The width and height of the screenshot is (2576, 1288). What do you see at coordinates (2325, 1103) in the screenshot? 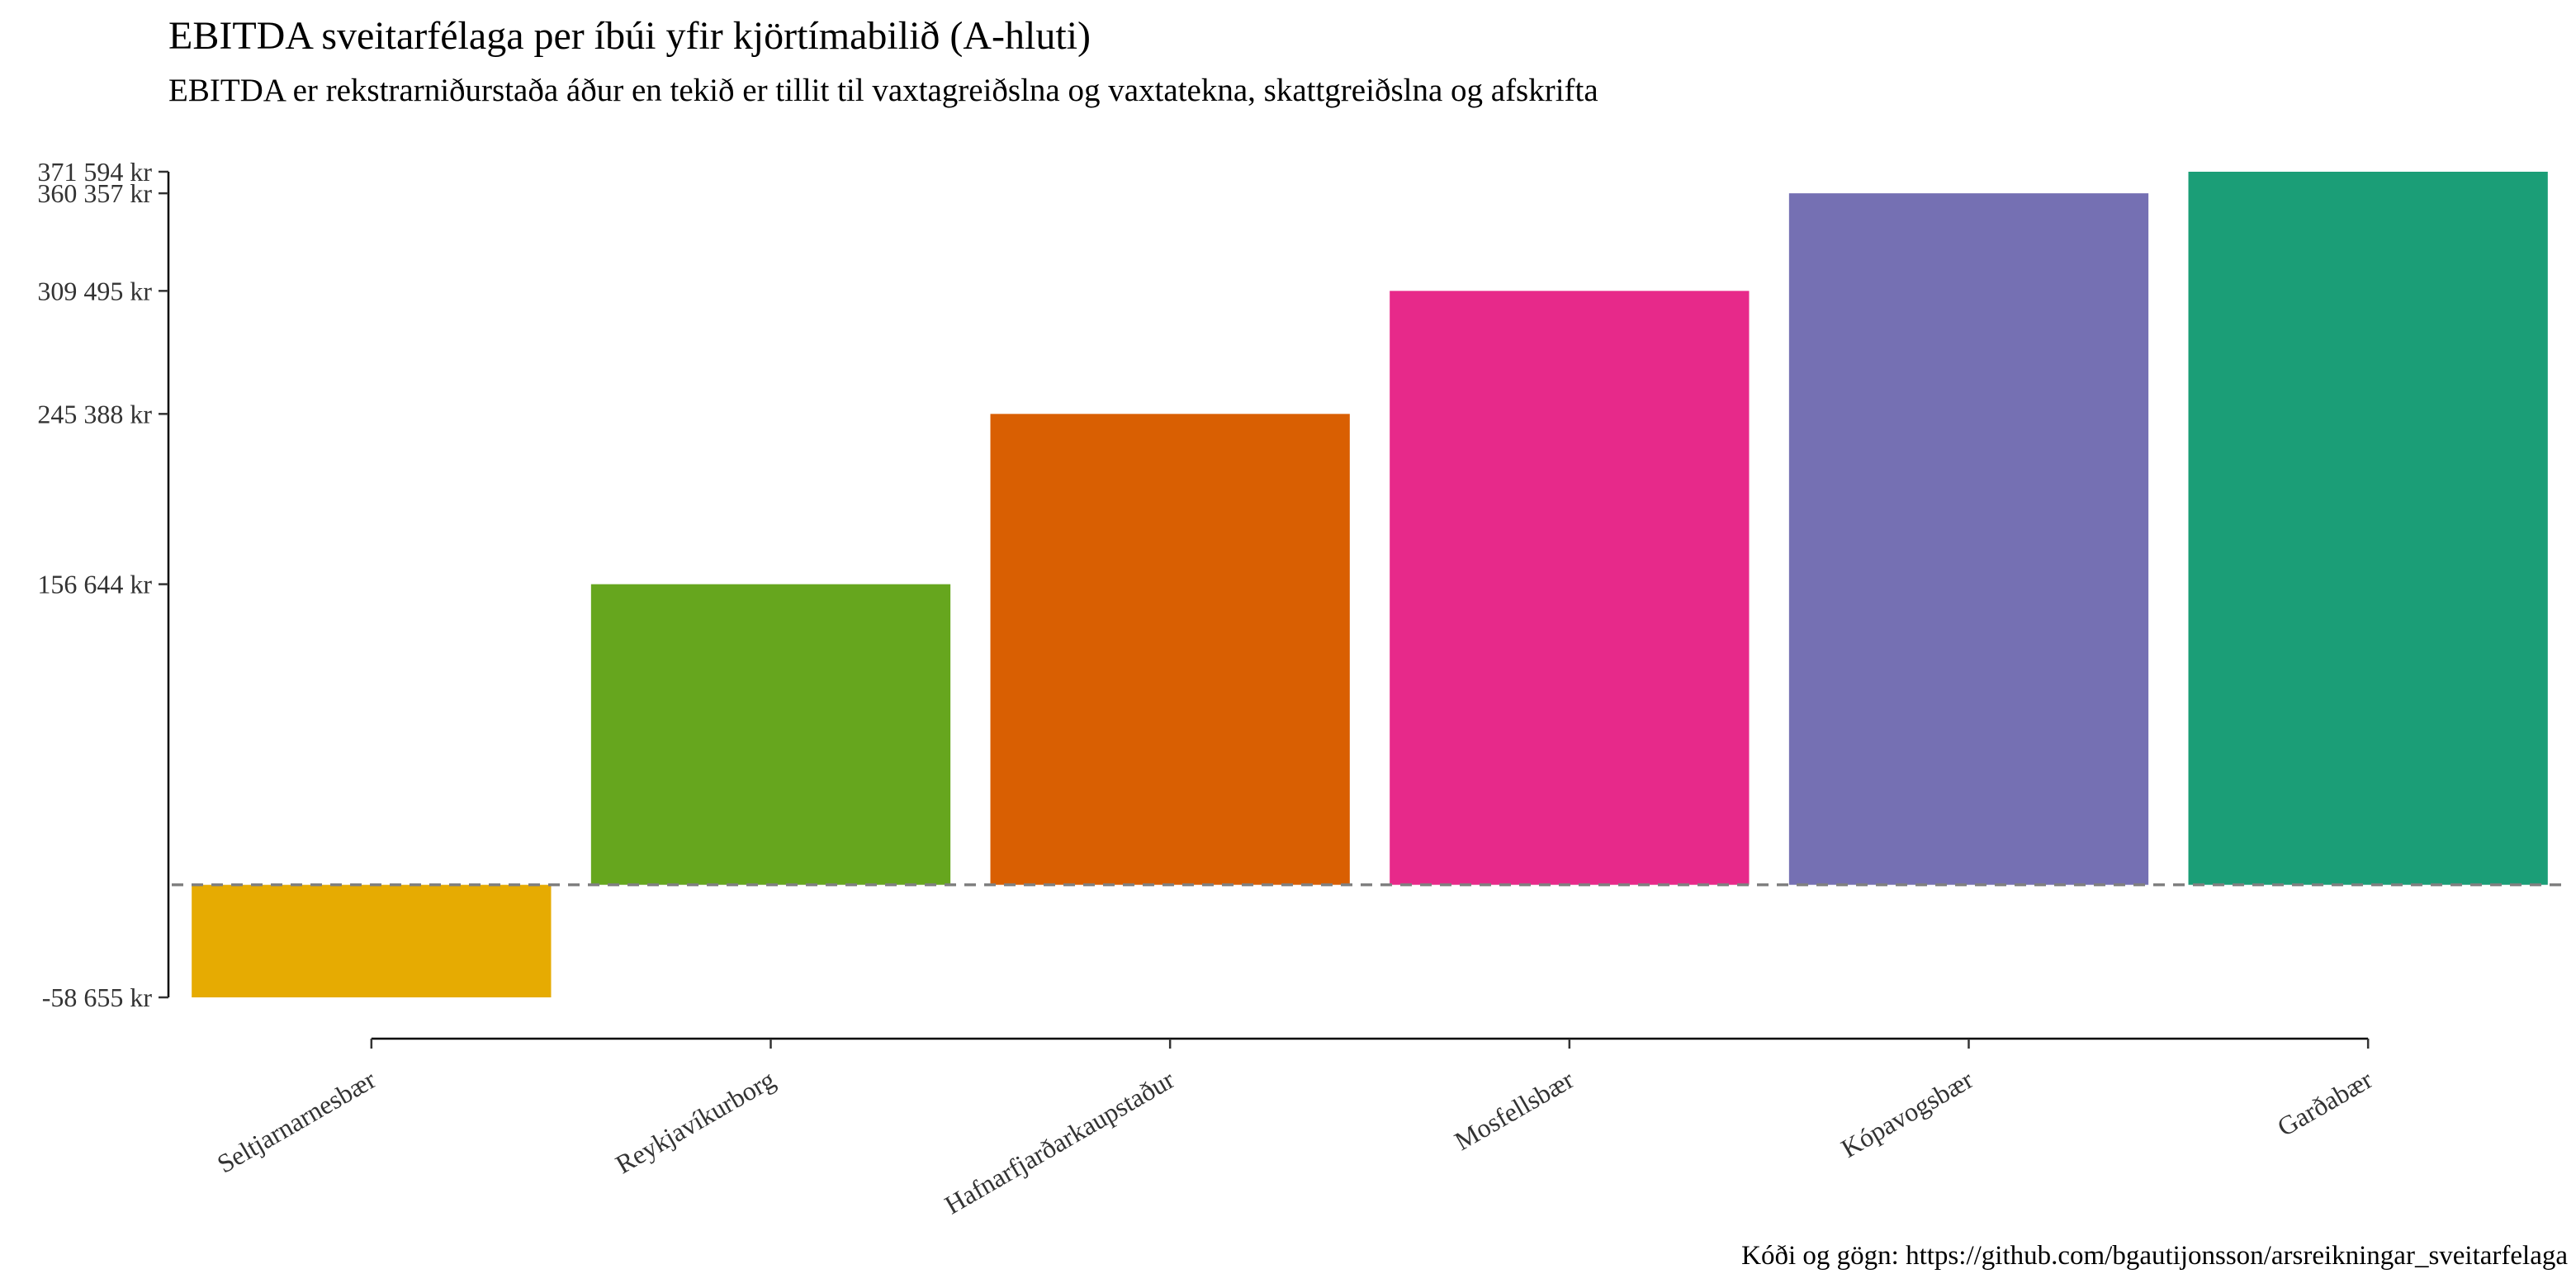
I see `x-tick-label-5: Garðabær` at bounding box center [2325, 1103].